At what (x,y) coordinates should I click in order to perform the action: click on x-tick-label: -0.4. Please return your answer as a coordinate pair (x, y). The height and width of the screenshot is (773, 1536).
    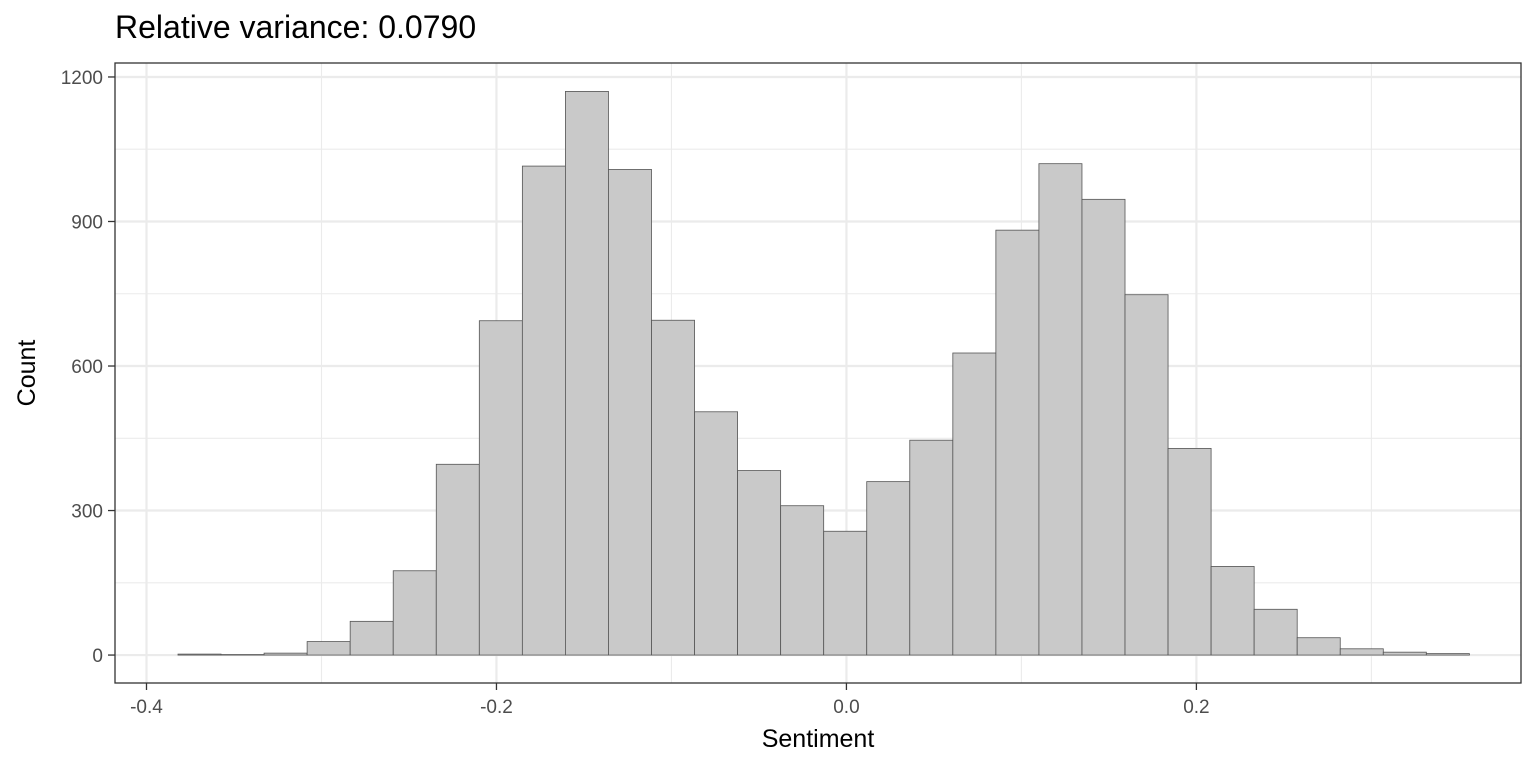
    Looking at the image, I should click on (146, 707).